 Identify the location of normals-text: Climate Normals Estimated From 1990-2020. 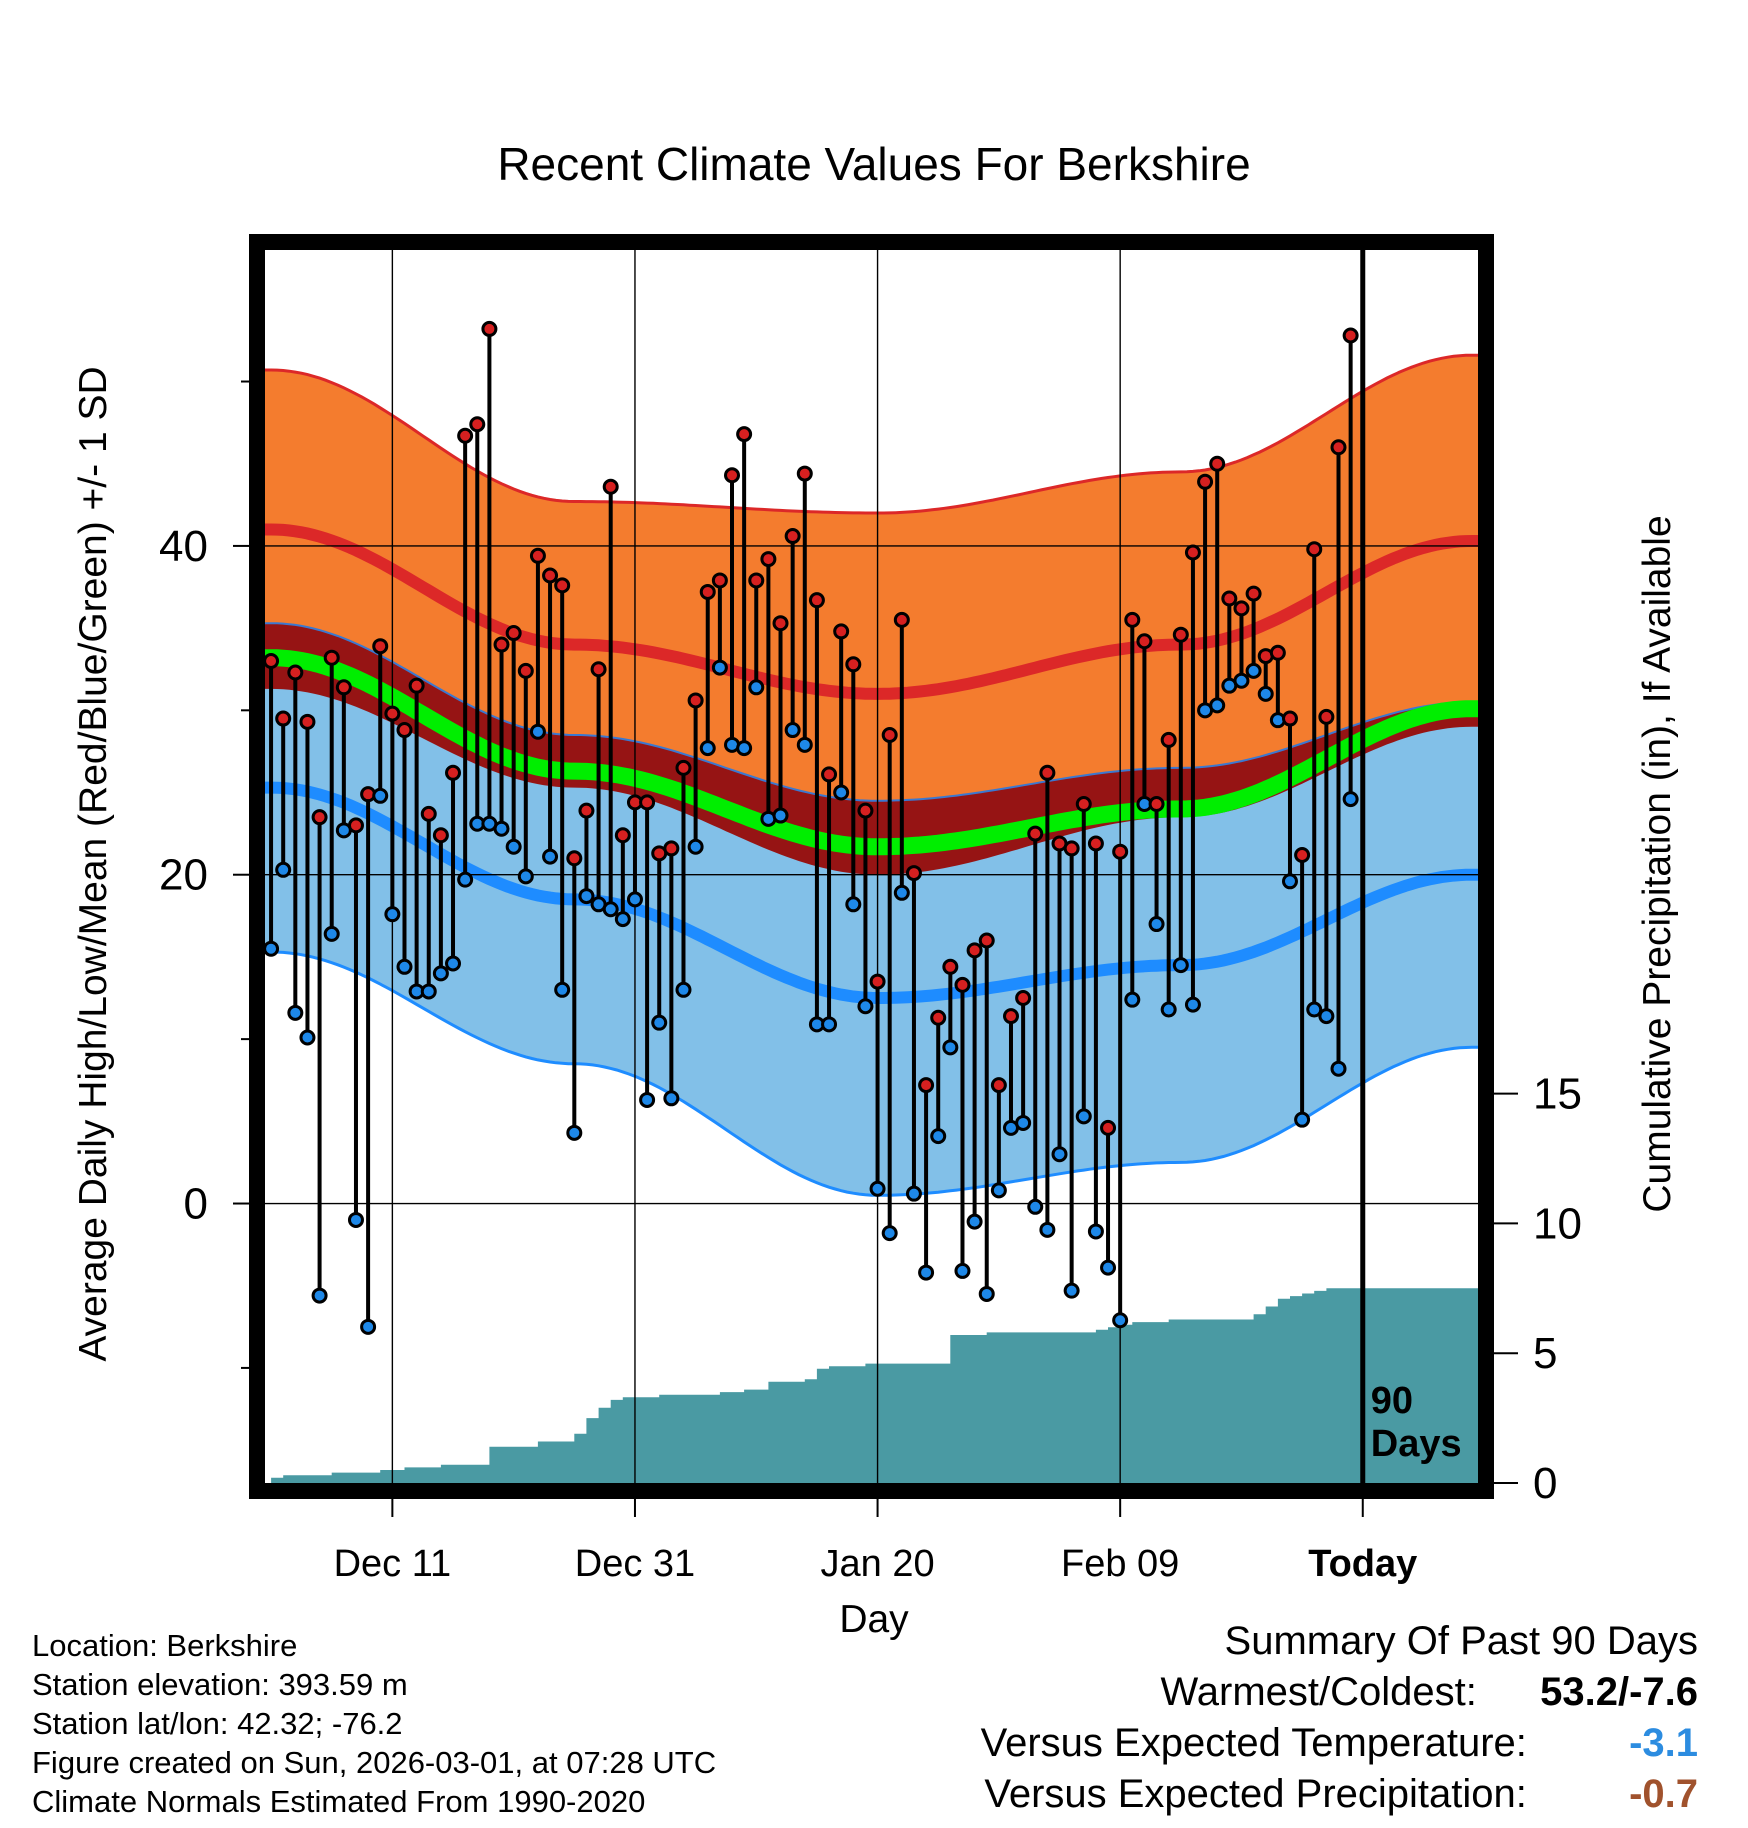
(339, 1801).